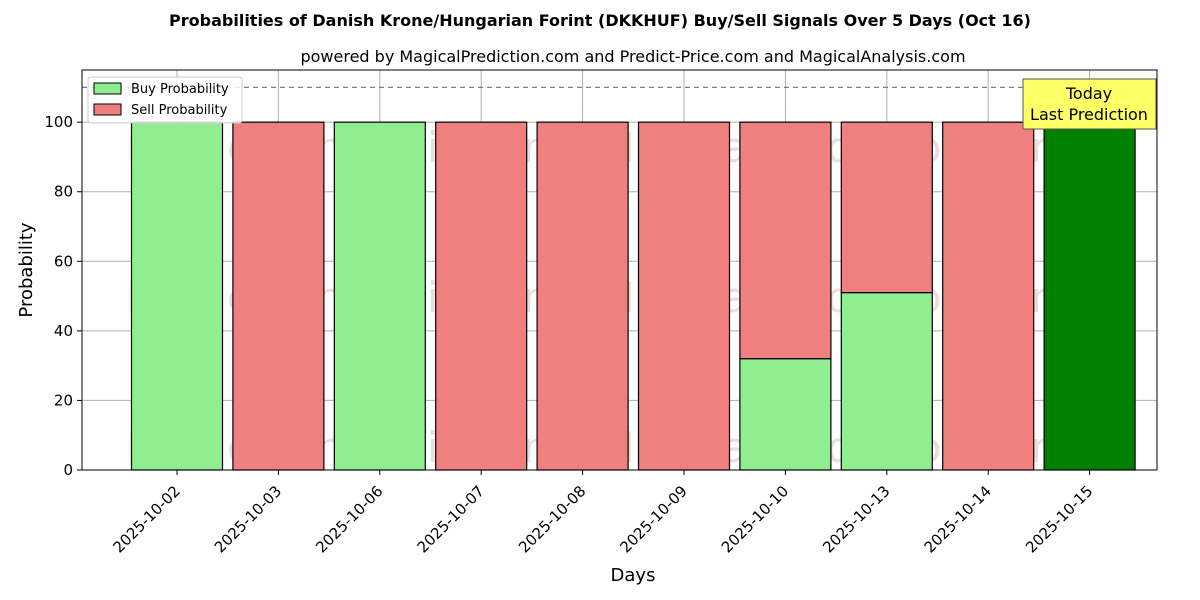  Describe the element at coordinates (755, 519) in the screenshot. I see `x-tick-label: 2025-10-10` at that location.